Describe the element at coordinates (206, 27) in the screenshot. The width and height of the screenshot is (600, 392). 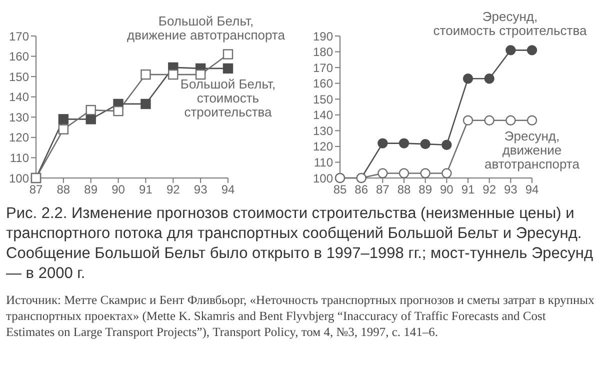
I see `text: Большой Бельт, движение автотранспорта` at that location.